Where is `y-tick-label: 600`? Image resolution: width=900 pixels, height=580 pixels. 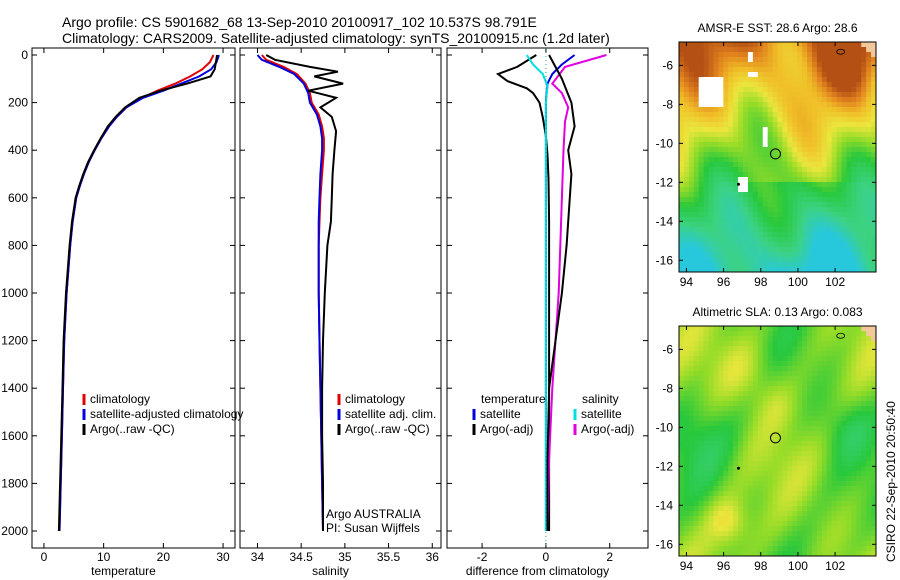
y-tick-label: 600 is located at coordinates (18, 198).